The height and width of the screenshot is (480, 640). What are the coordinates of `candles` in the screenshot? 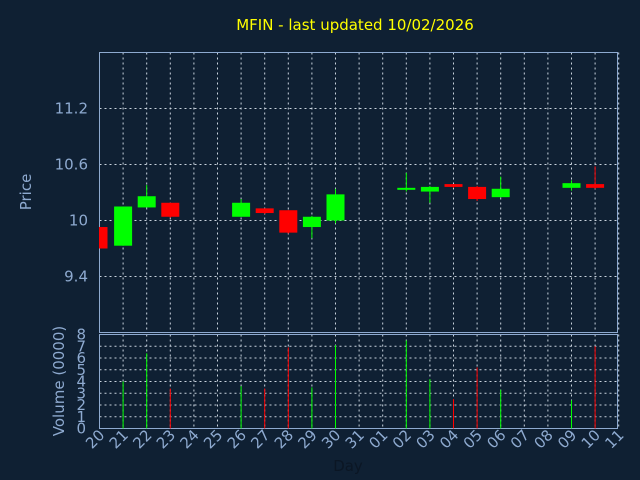 It's located at (352, 207).